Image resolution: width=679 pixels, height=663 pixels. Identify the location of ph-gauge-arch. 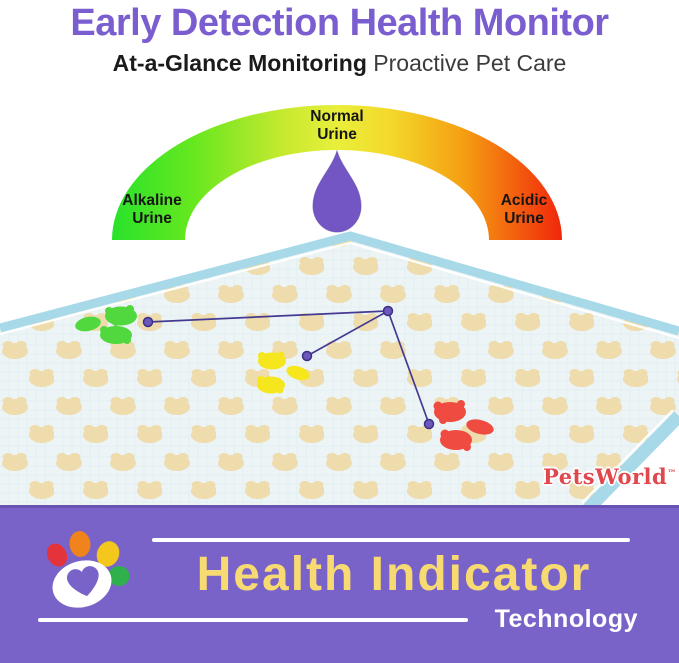
(337, 172).